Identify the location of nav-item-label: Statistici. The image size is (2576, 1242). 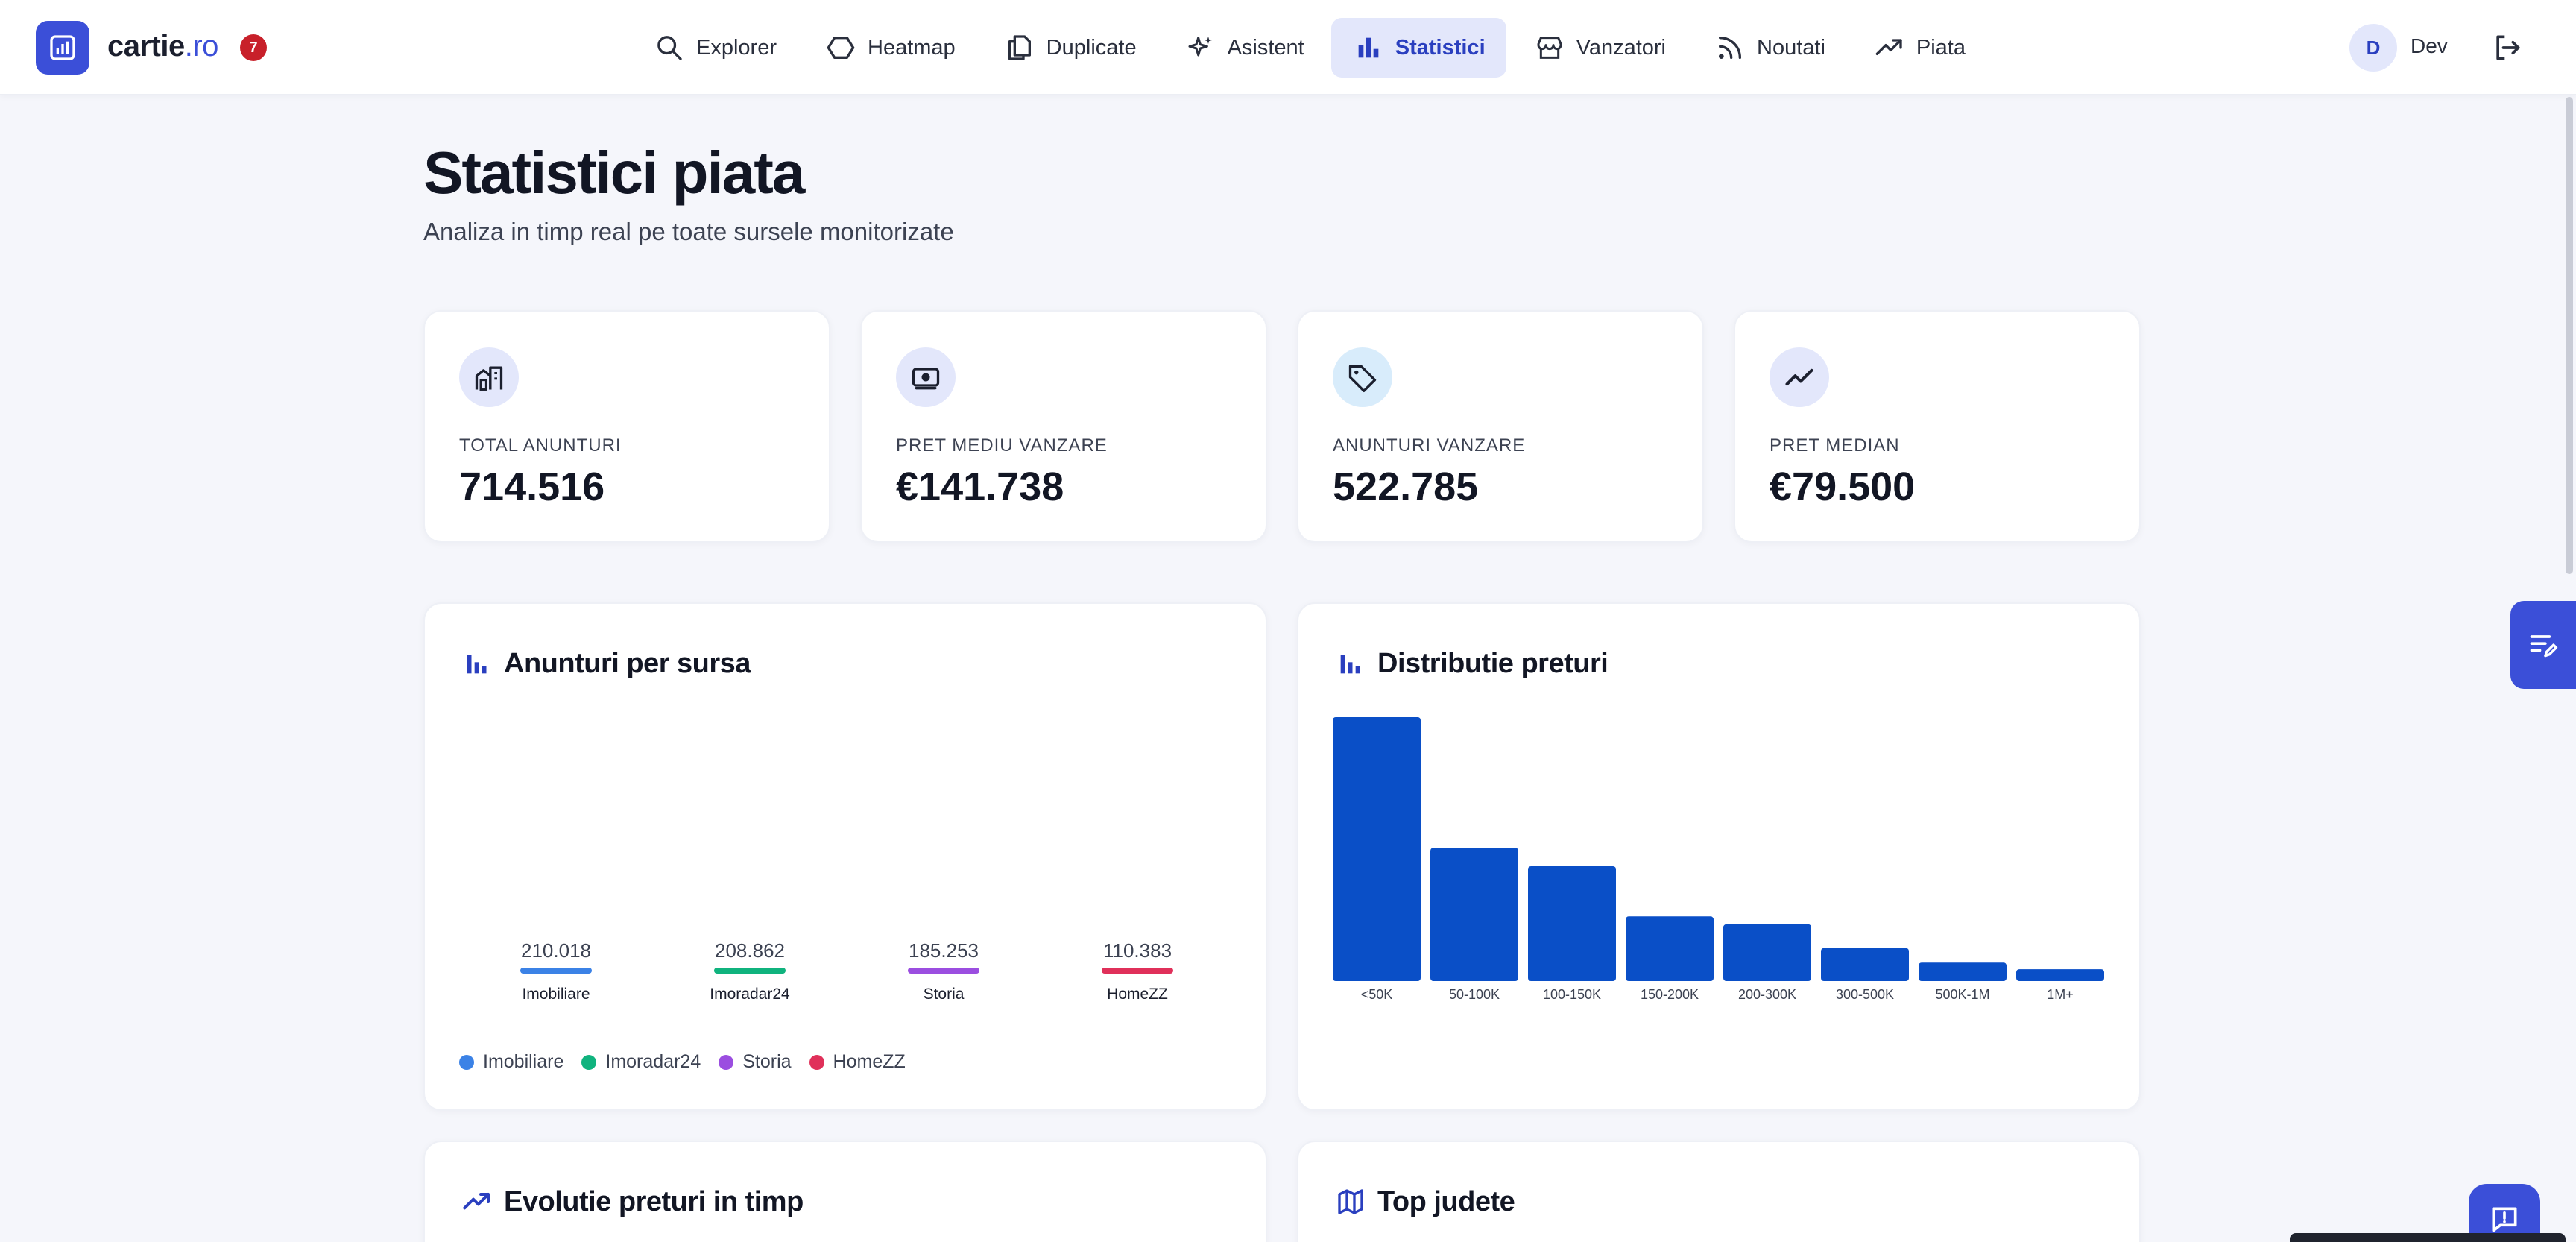
(1440, 47).